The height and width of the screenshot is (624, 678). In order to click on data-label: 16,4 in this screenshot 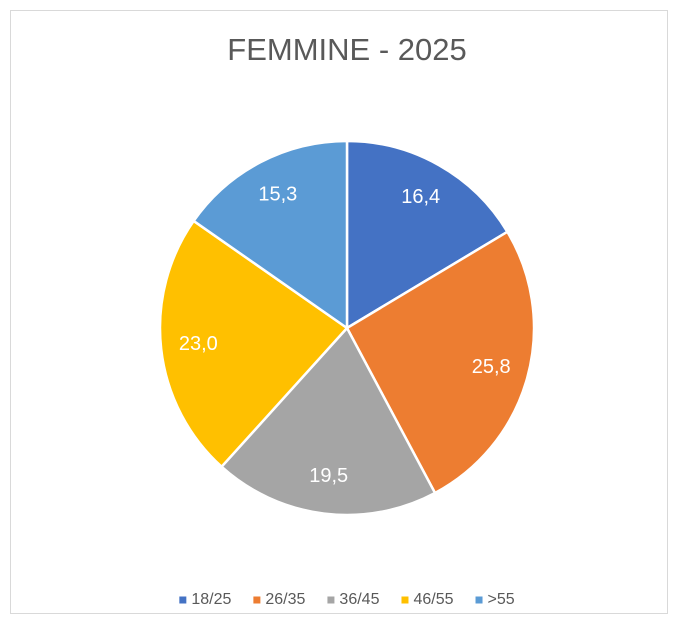, I will do `click(420, 197)`.